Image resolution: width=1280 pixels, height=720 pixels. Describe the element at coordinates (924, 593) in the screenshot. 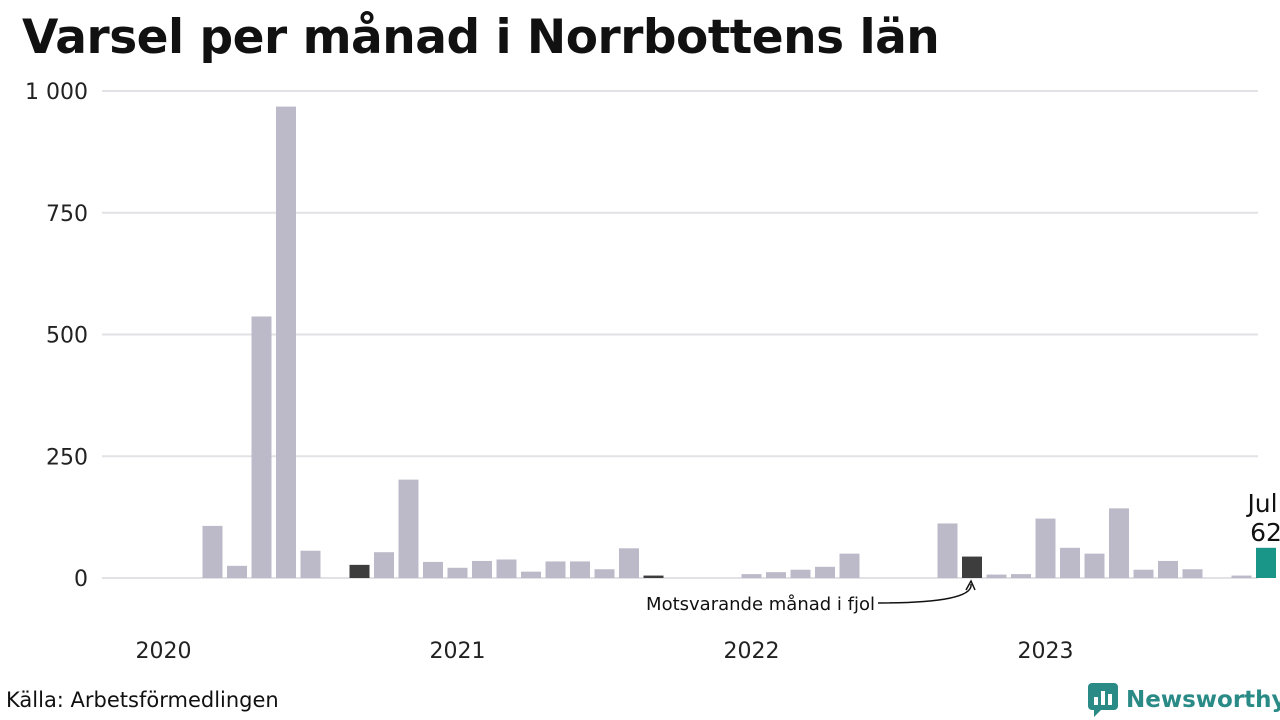

I see `annotation-arrow` at that location.